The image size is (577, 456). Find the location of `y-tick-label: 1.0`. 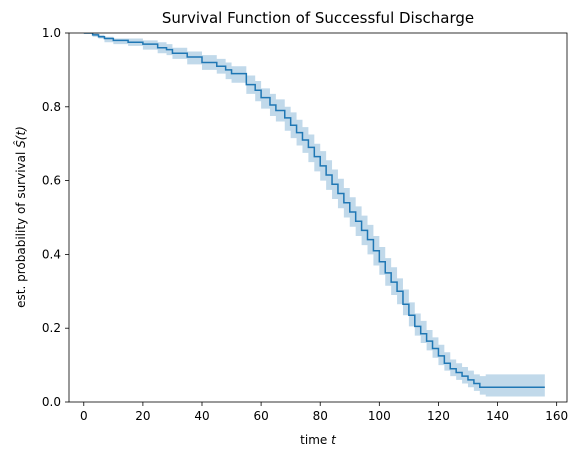

y-tick-label: 1.0 is located at coordinates (51, 33).